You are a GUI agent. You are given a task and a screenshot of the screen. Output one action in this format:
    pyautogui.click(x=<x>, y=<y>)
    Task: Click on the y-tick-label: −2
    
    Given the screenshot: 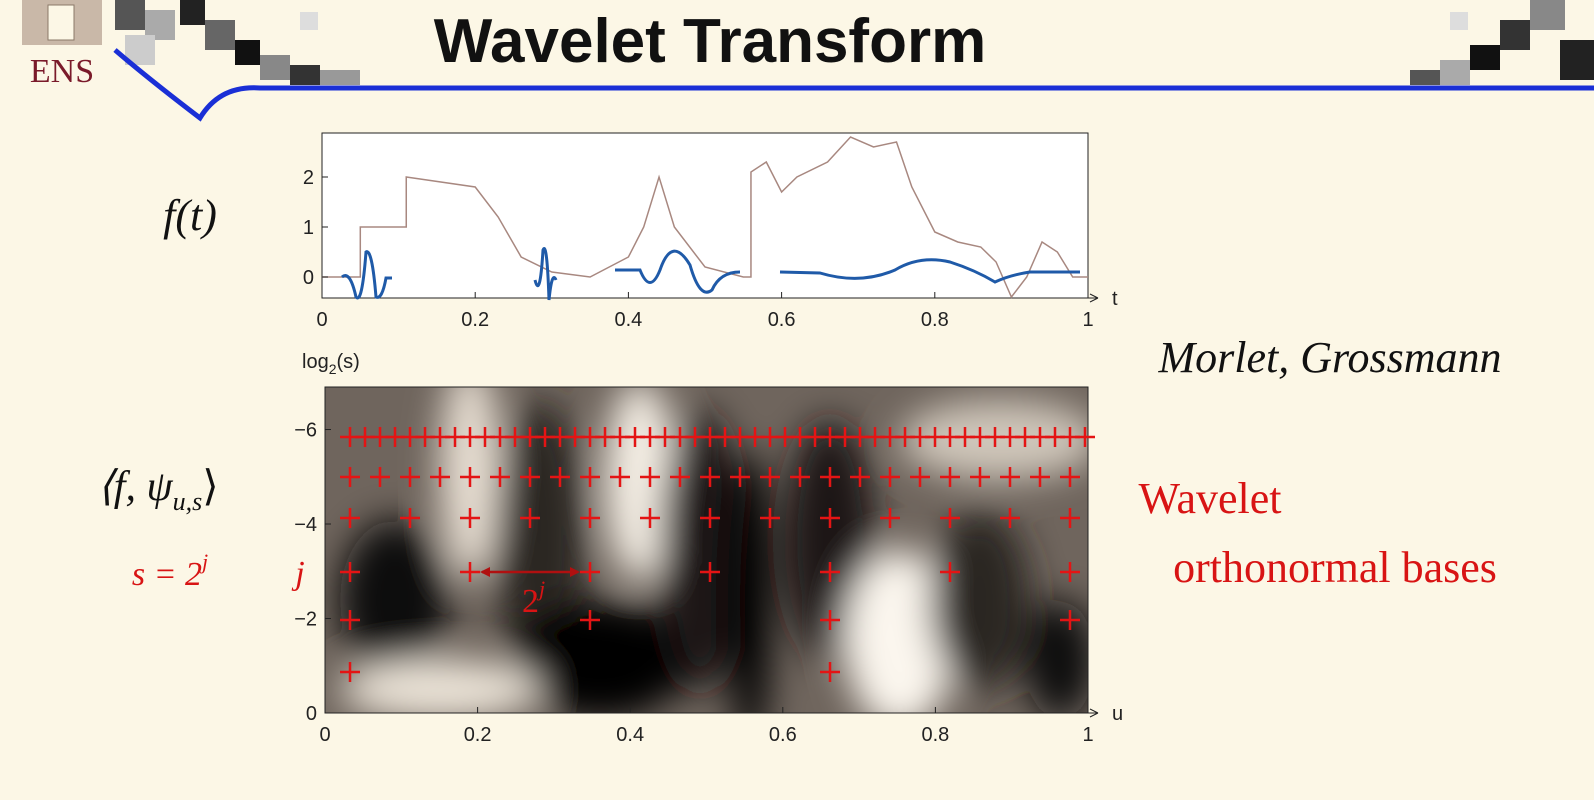 What is the action you would take?
    pyautogui.click(x=305, y=620)
    